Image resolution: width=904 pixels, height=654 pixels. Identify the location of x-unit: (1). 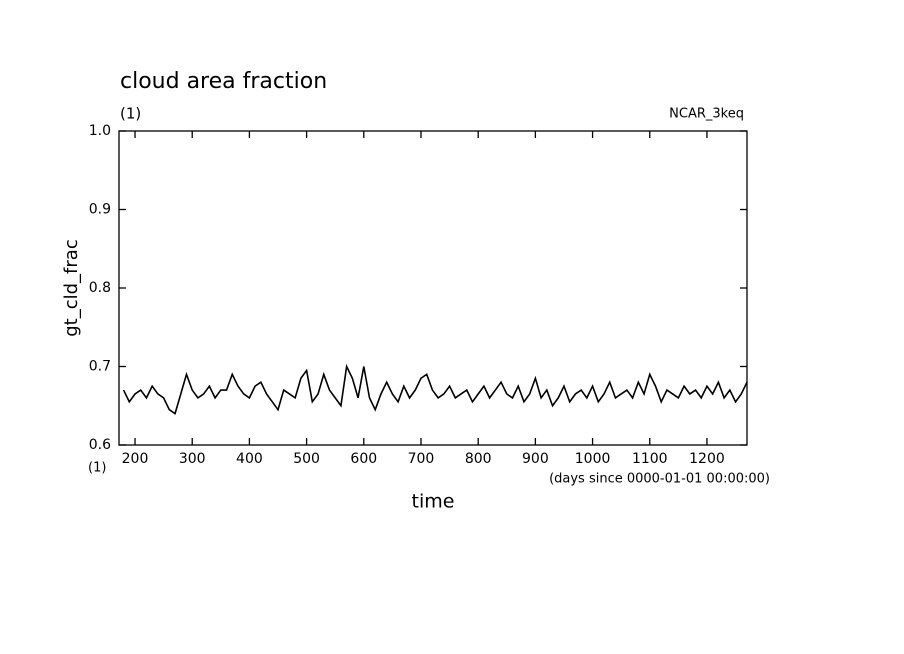
(97, 468).